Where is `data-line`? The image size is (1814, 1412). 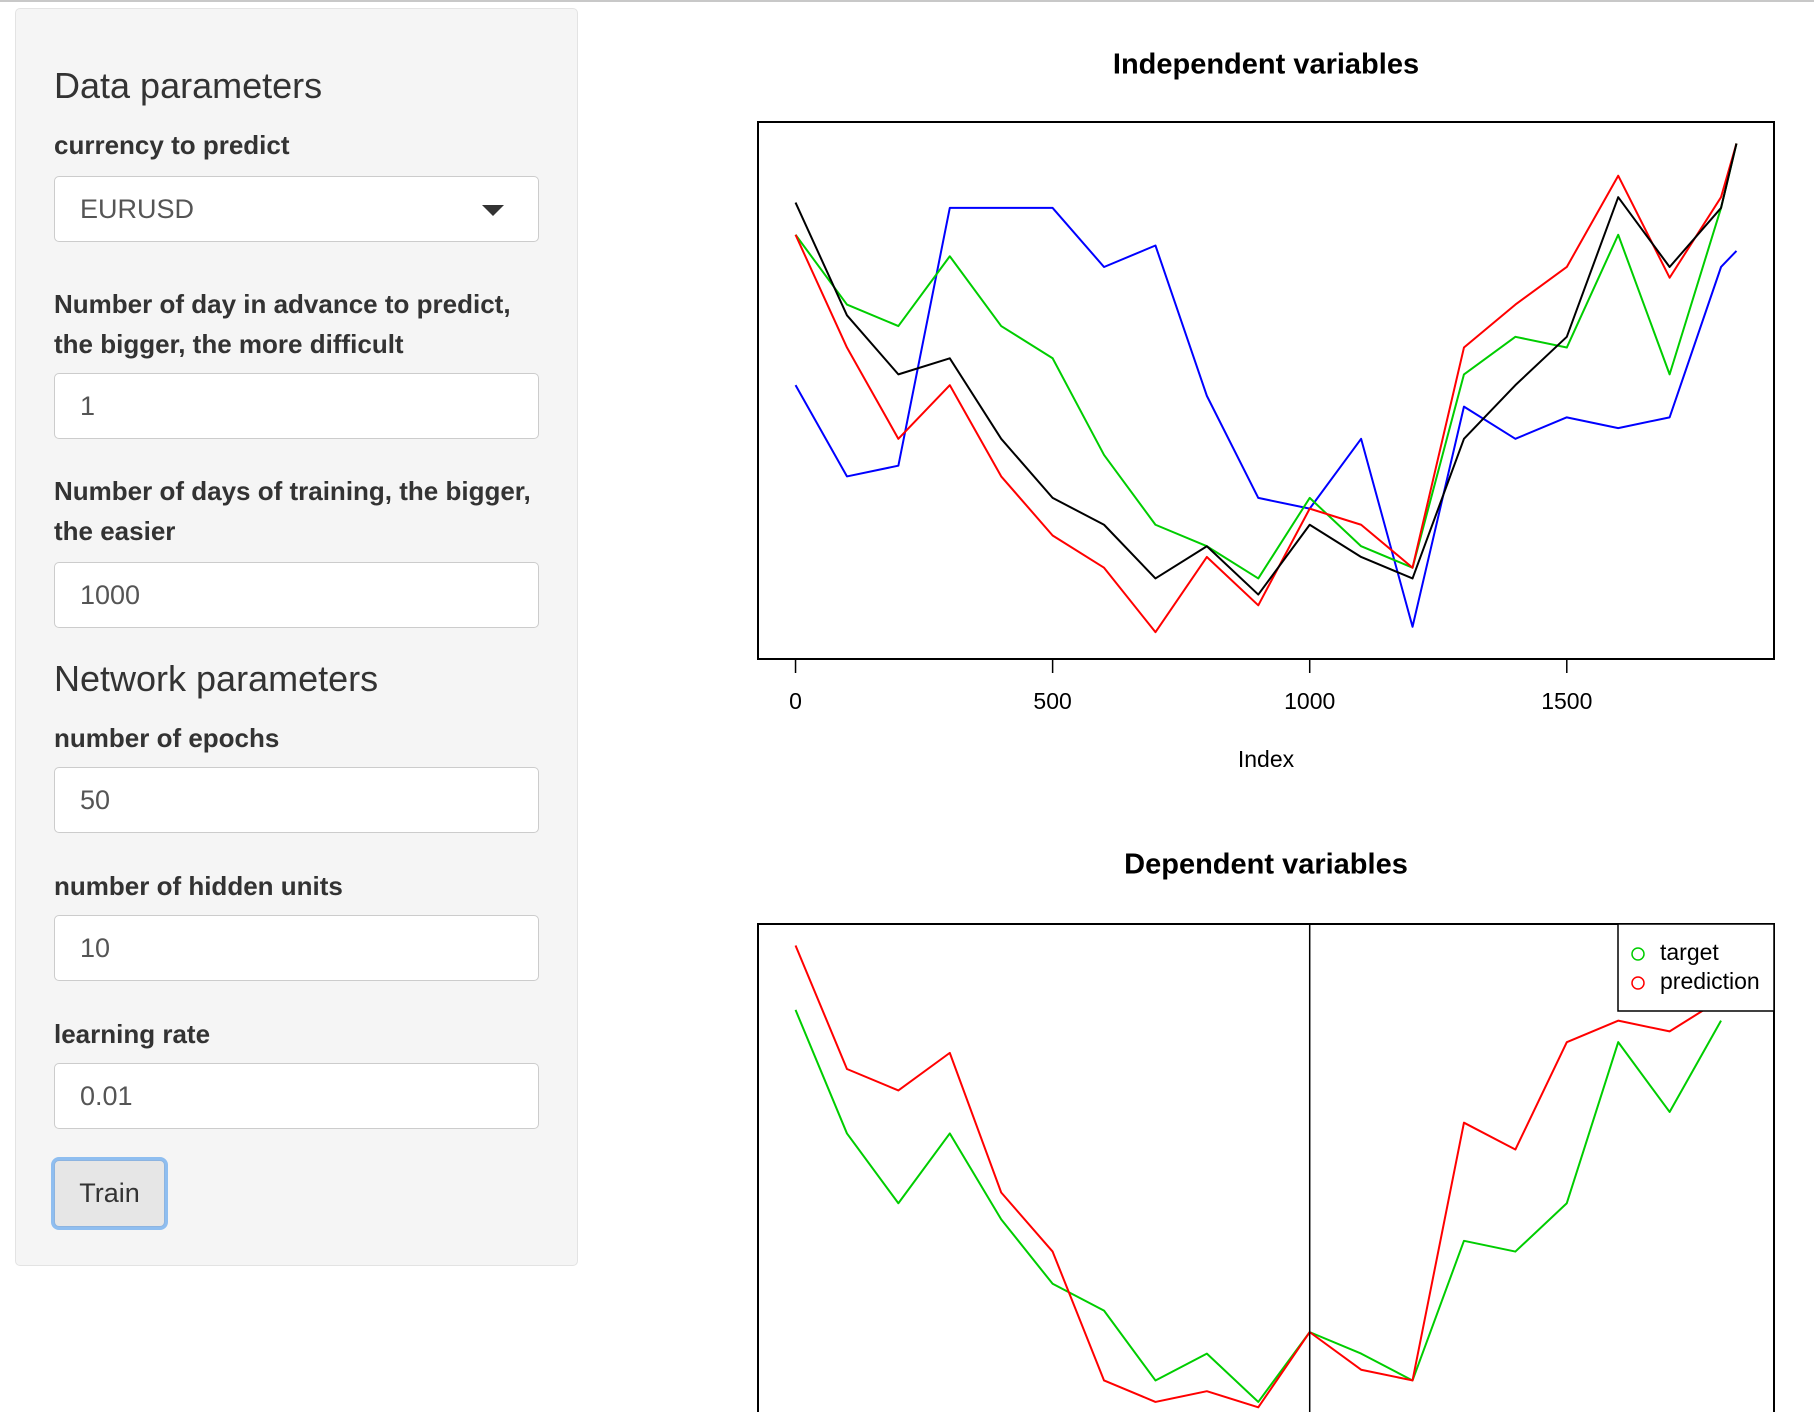
data-line is located at coordinates (1258, 1206).